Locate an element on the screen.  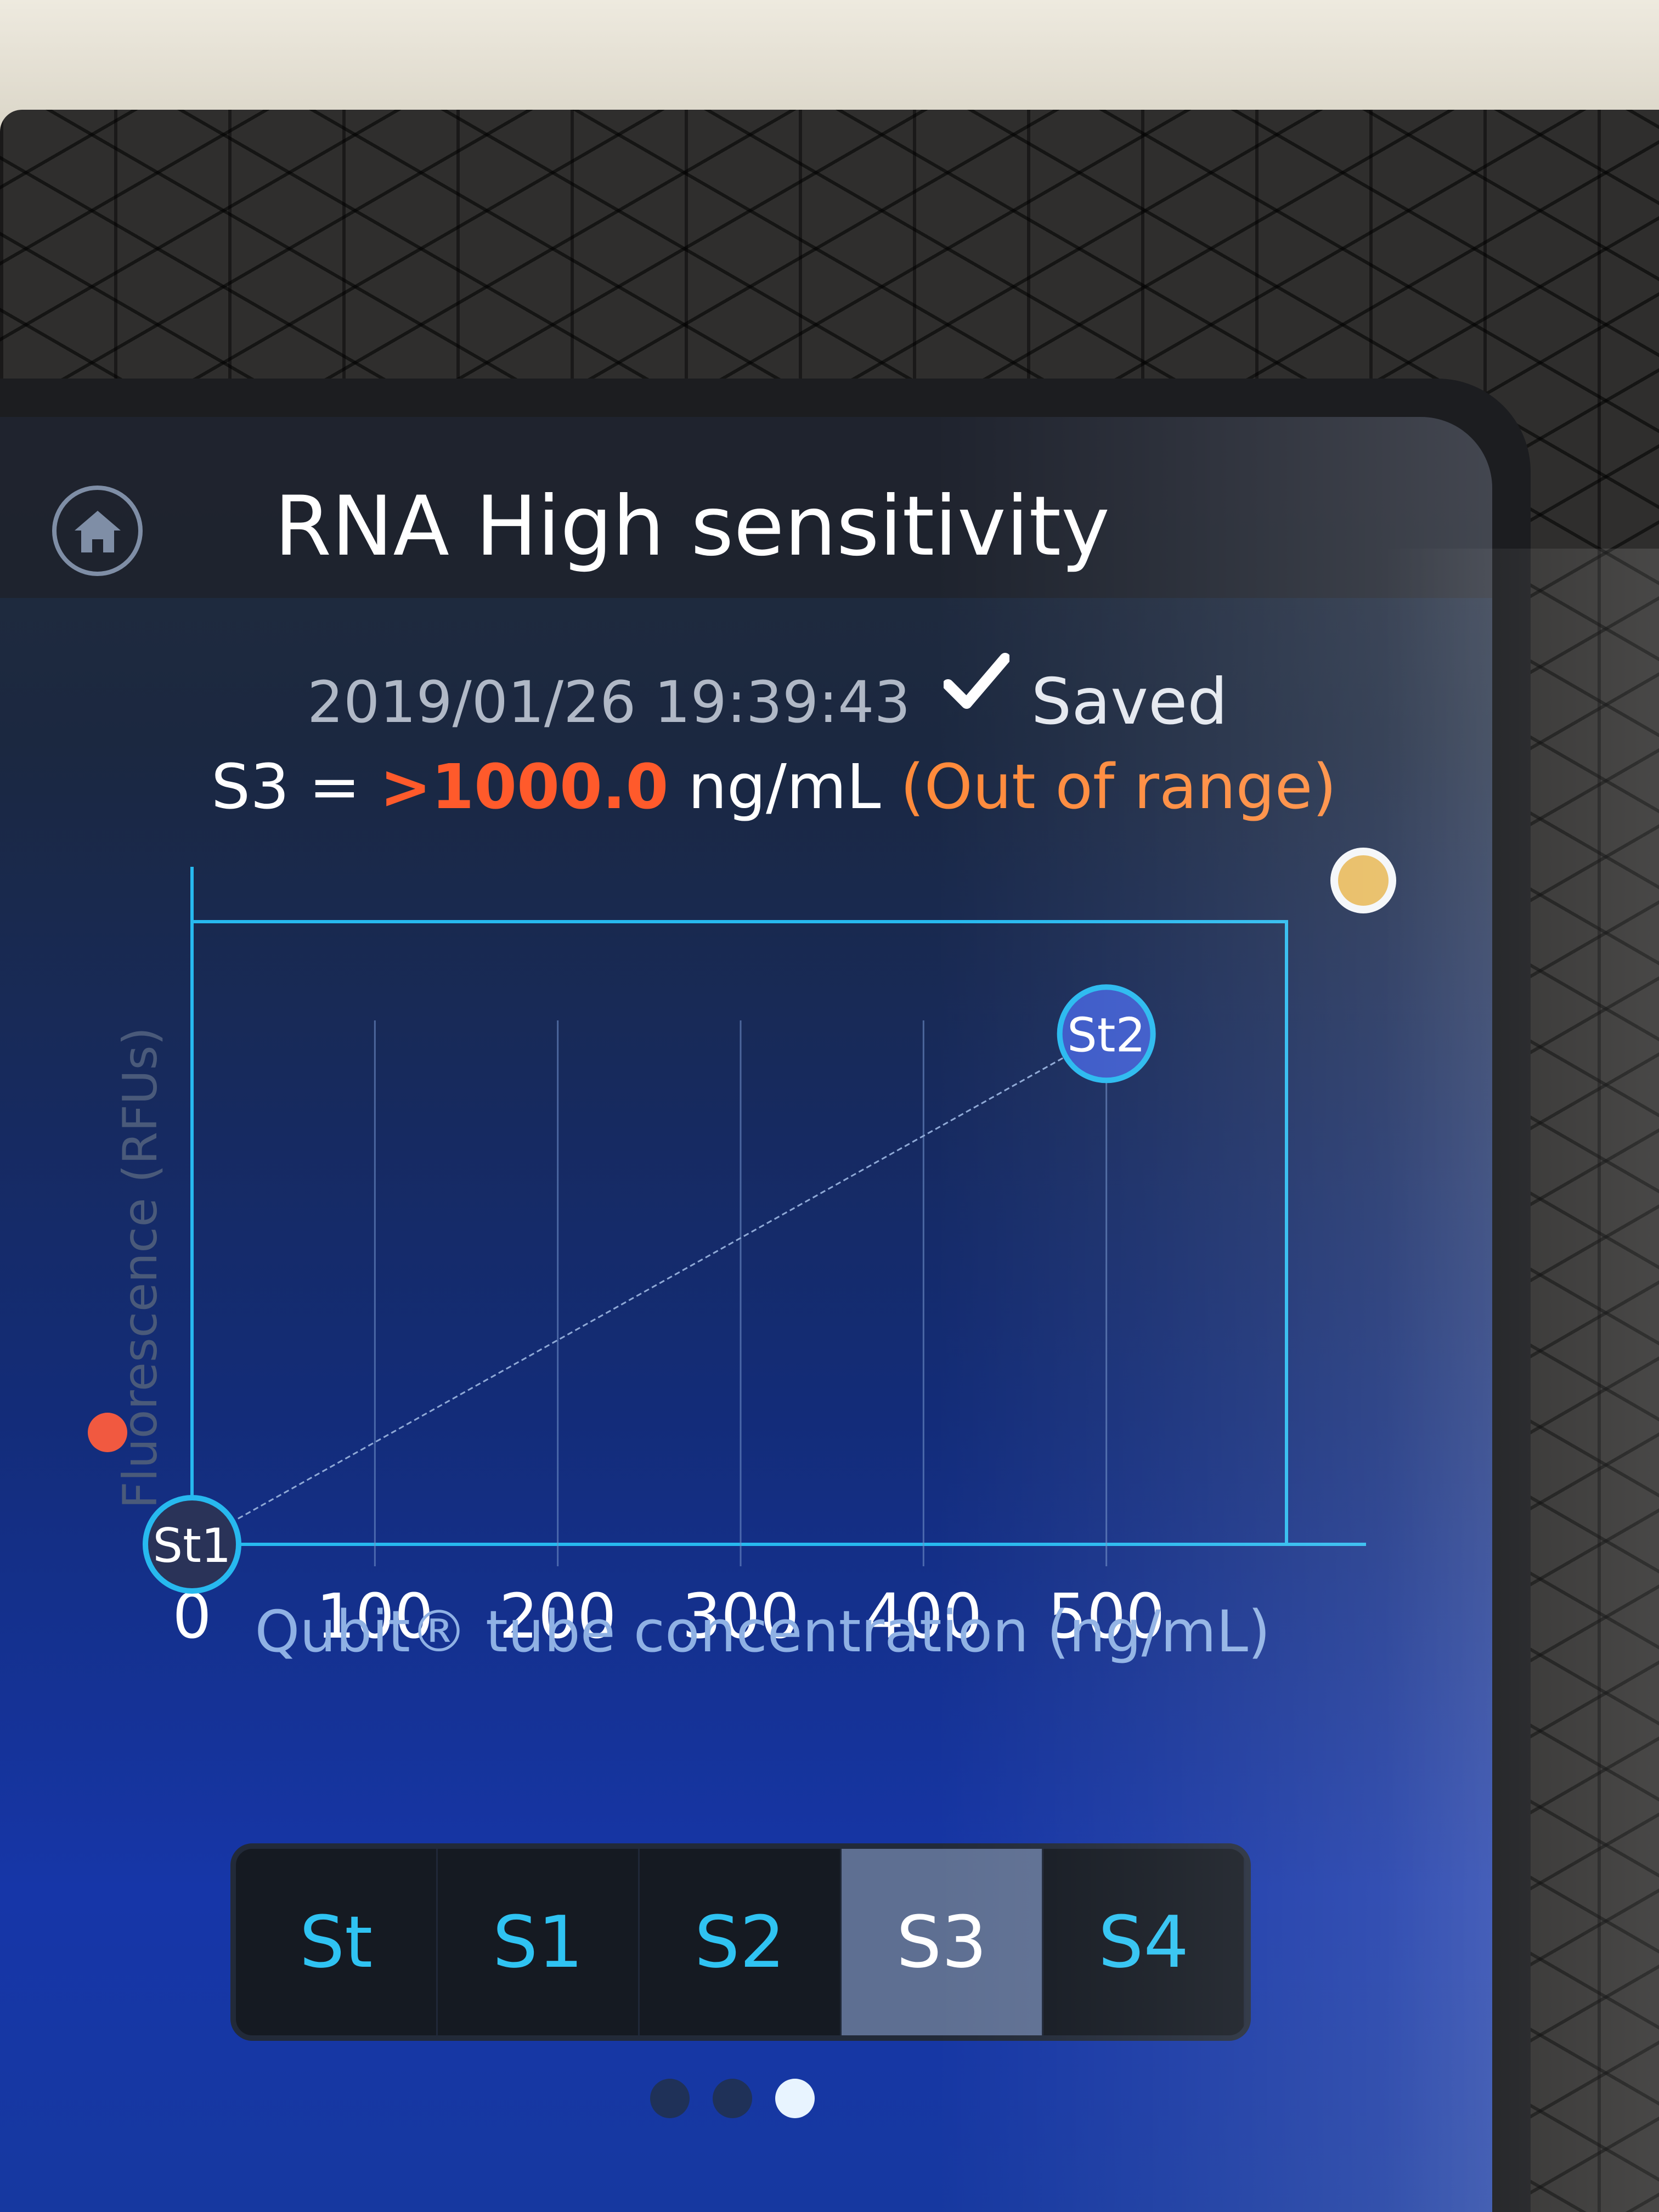
result-unit: ng/mL is located at coordinates (785, 787).